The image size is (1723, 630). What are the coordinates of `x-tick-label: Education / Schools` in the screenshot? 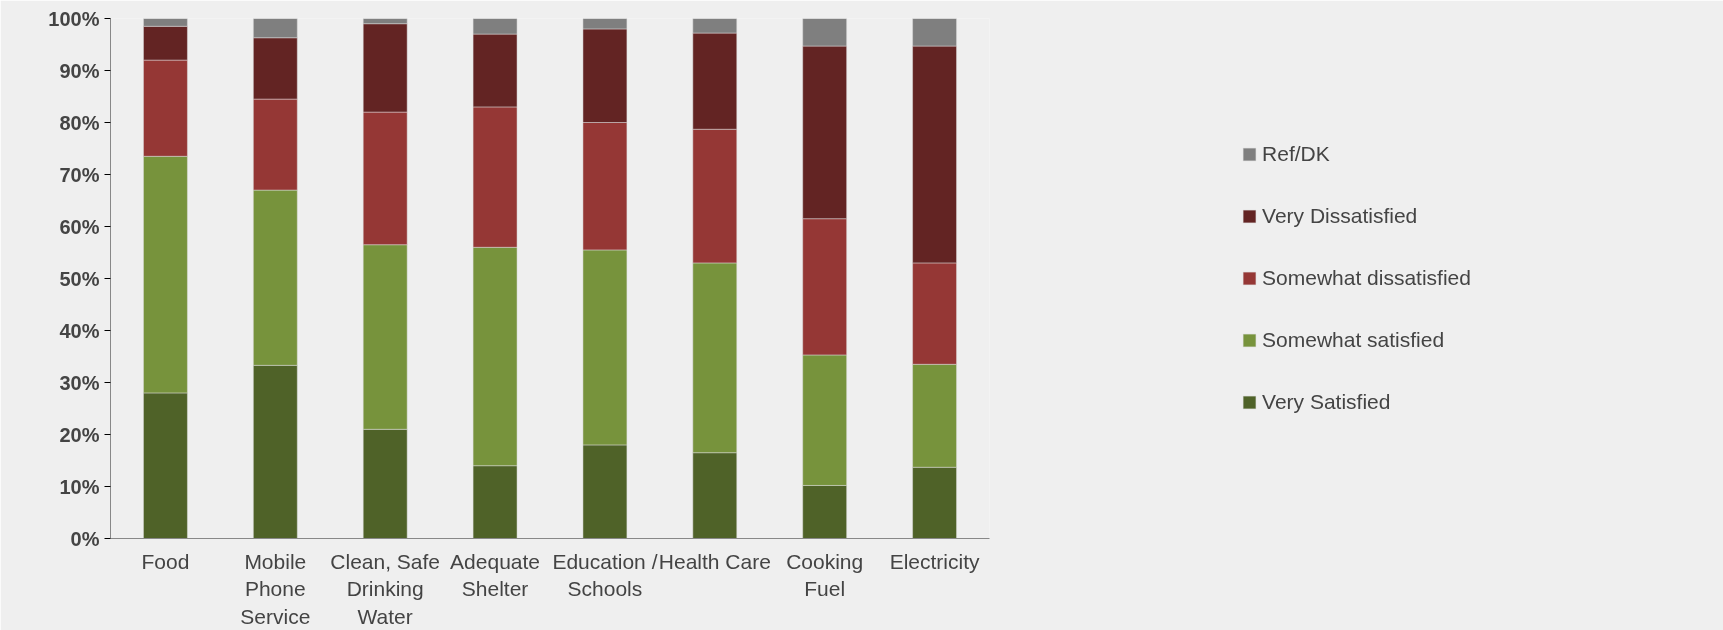 It's located at (605, 575).